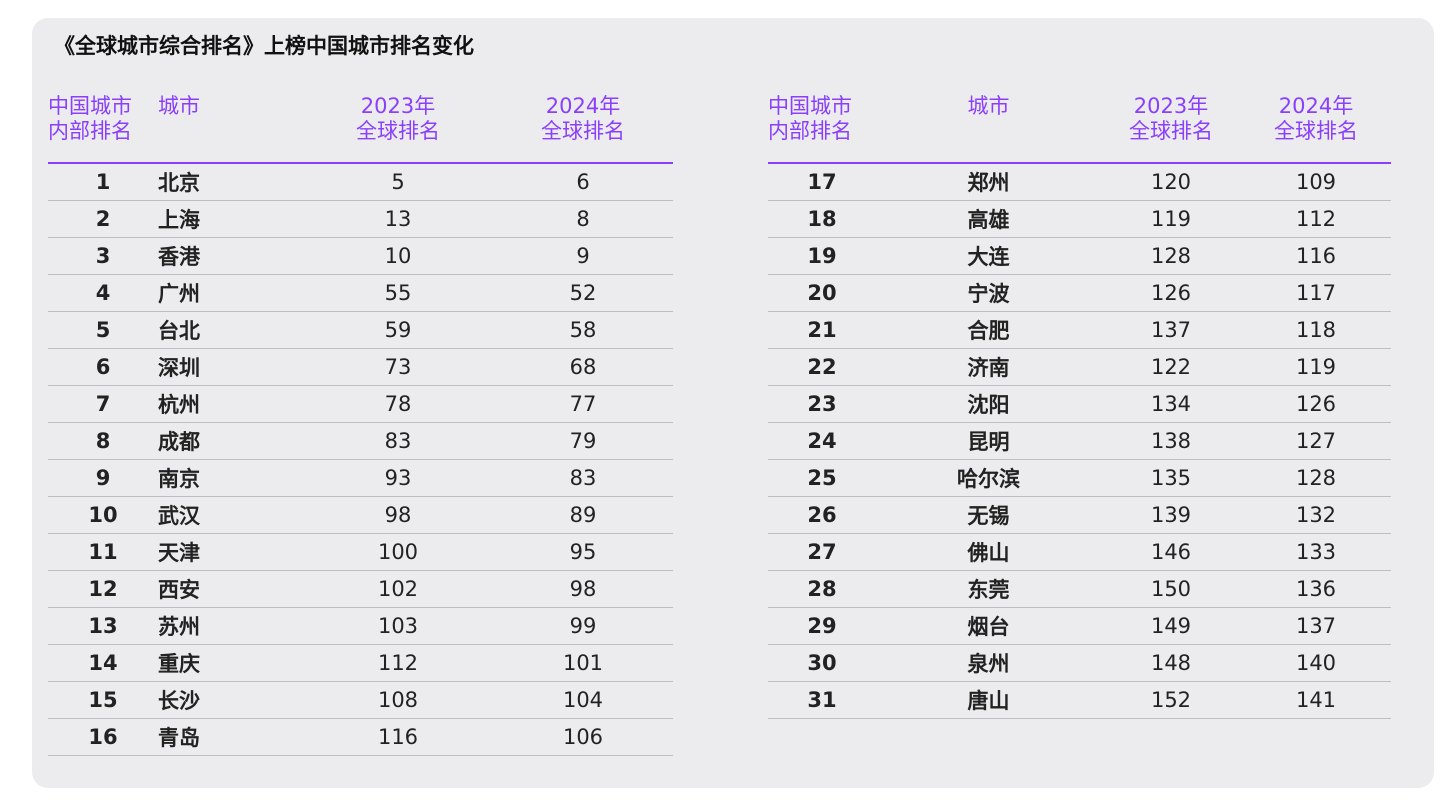 Image resolution: width=1452 pixels, height=807 pixels. What do you see at coordinates (583, 256) in the screenshot?
I see `cell-2024-rank: 9` at bounding box center [583, 256].